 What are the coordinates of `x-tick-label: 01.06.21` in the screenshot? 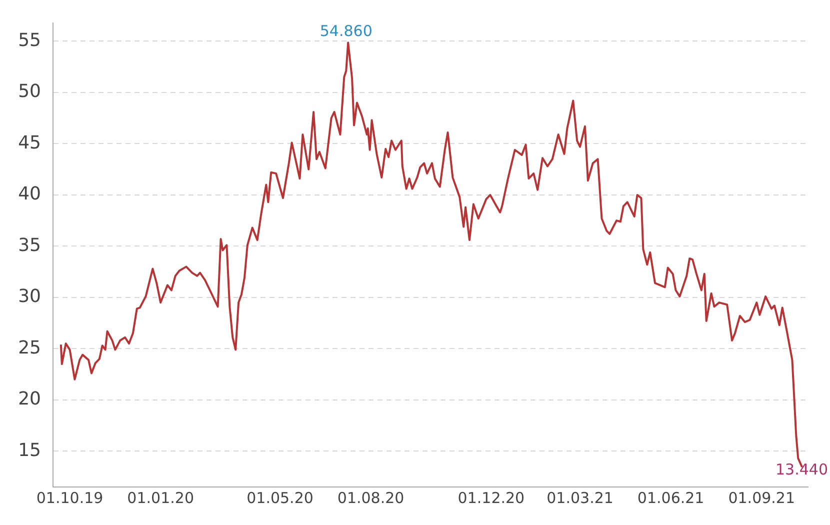 It's located at (670, 497).